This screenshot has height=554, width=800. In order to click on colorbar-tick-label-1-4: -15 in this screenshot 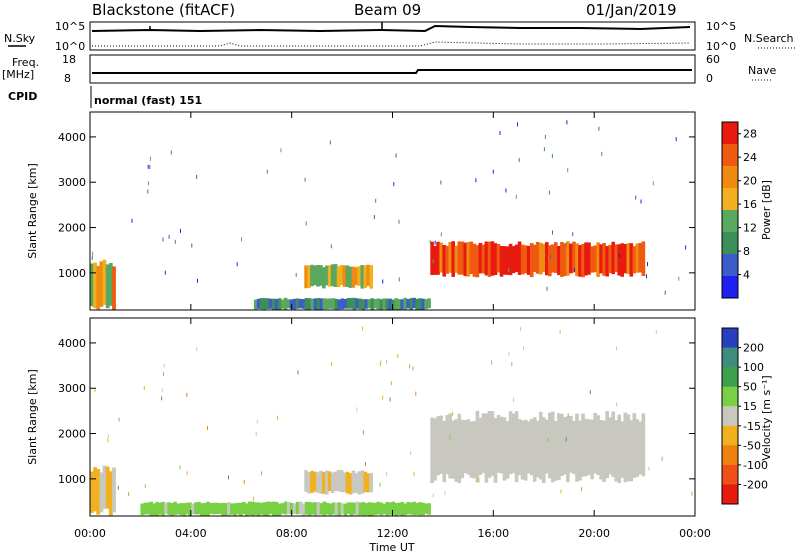, I will do `click(752, 426)`.